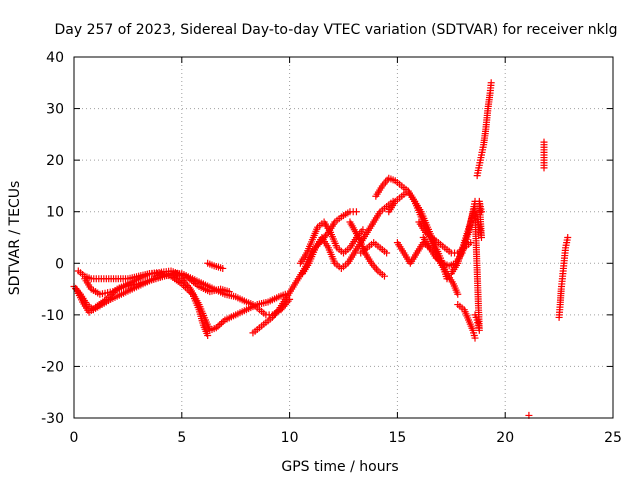  Describe the element at coordinates (55, 110) in the screenshot. I see `y-tick-label: 30` at that location.